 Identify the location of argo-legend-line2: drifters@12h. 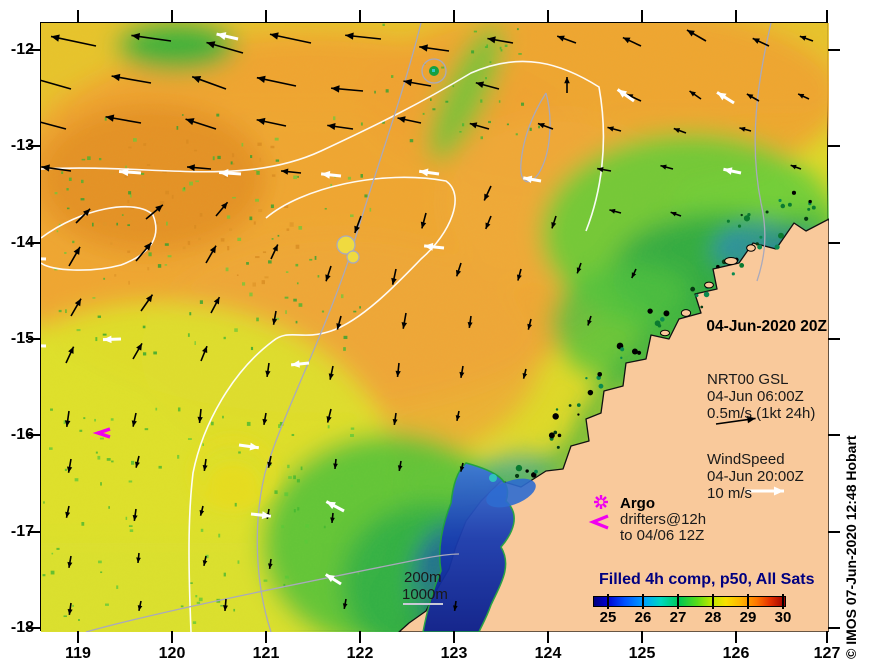
(663, 519).